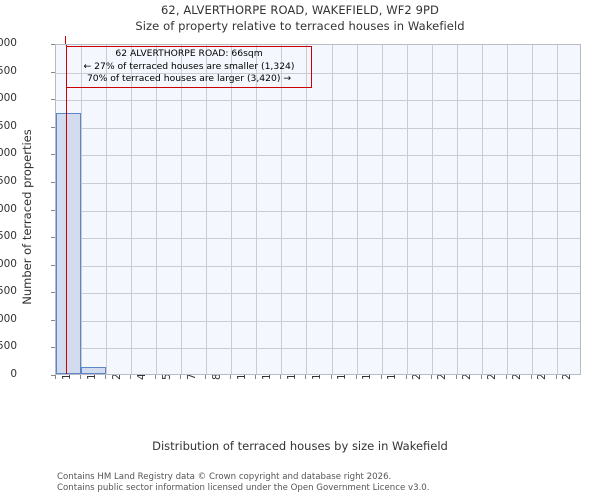 The image size is (600, 500). Describe the element at coordinates (299, 10) in the screenshot. I see `chart-title: 62, ALVERTHORPE ROAD, WAKEFIELD, WF2 9PD` at that location.